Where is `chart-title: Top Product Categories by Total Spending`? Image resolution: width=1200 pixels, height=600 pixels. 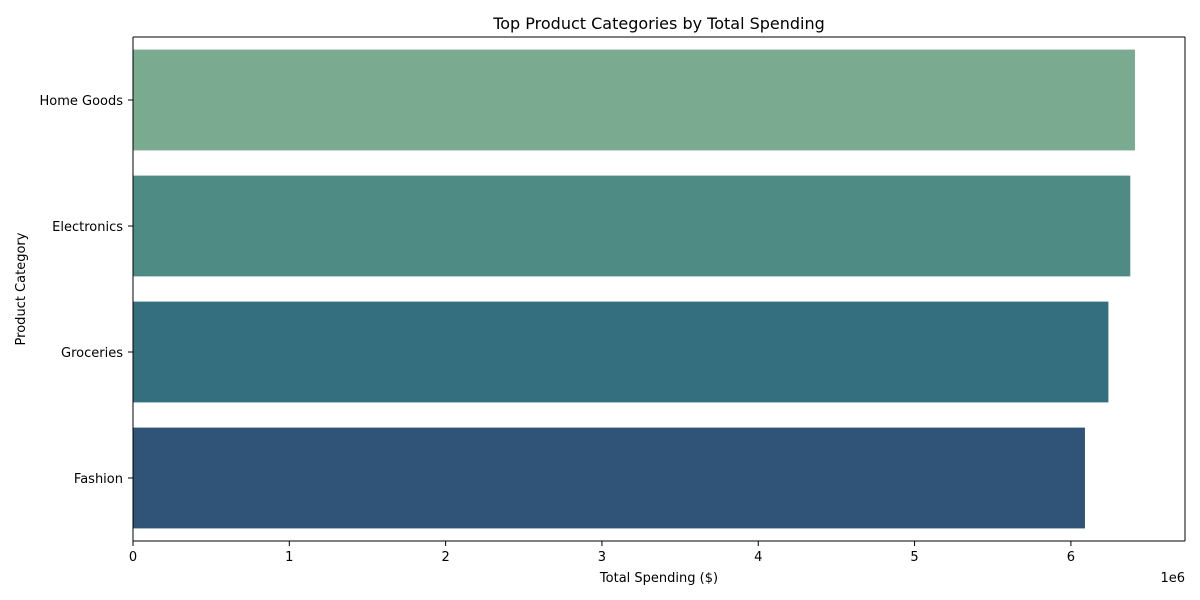 chart-title: Top Product Categories by Total Spending is located at coordinates (658, 23).